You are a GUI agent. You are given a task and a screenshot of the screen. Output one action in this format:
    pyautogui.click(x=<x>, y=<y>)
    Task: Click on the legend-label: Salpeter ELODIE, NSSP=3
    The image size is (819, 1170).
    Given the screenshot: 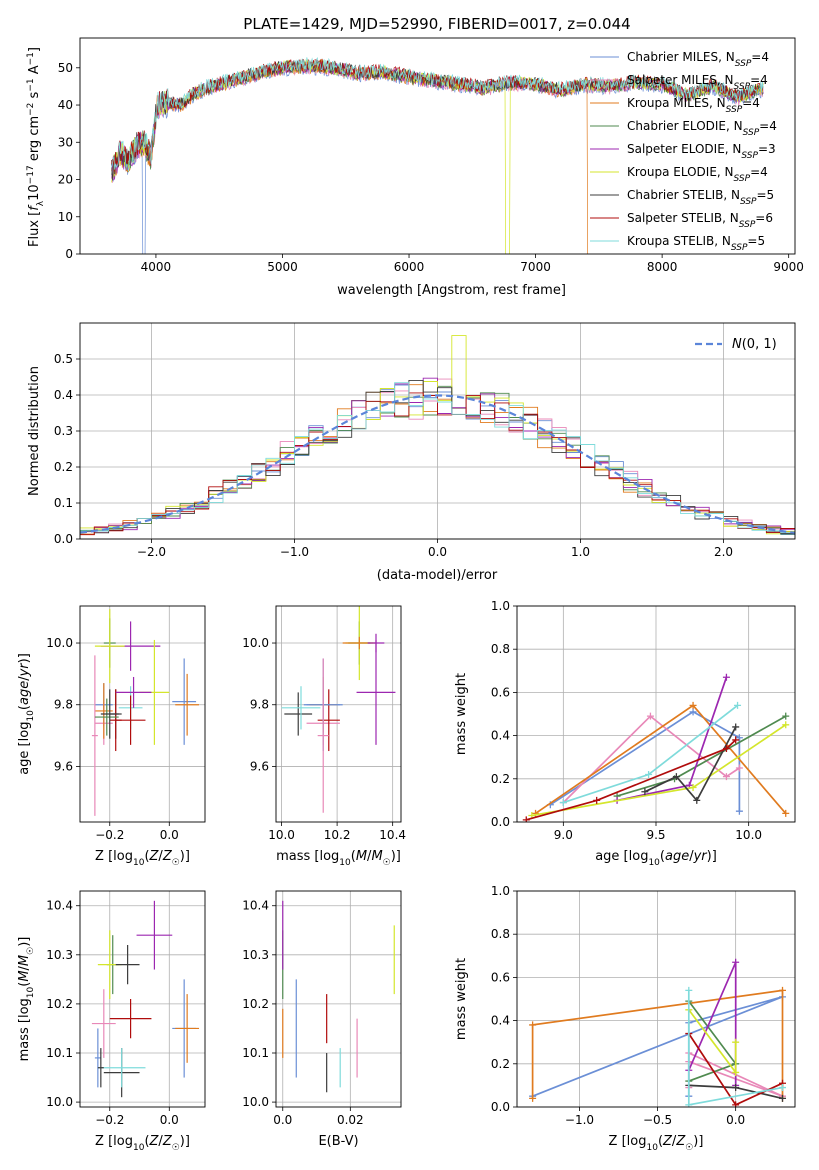 What is the action you would take?
    pyautogui.click(x=701, y=151)
    